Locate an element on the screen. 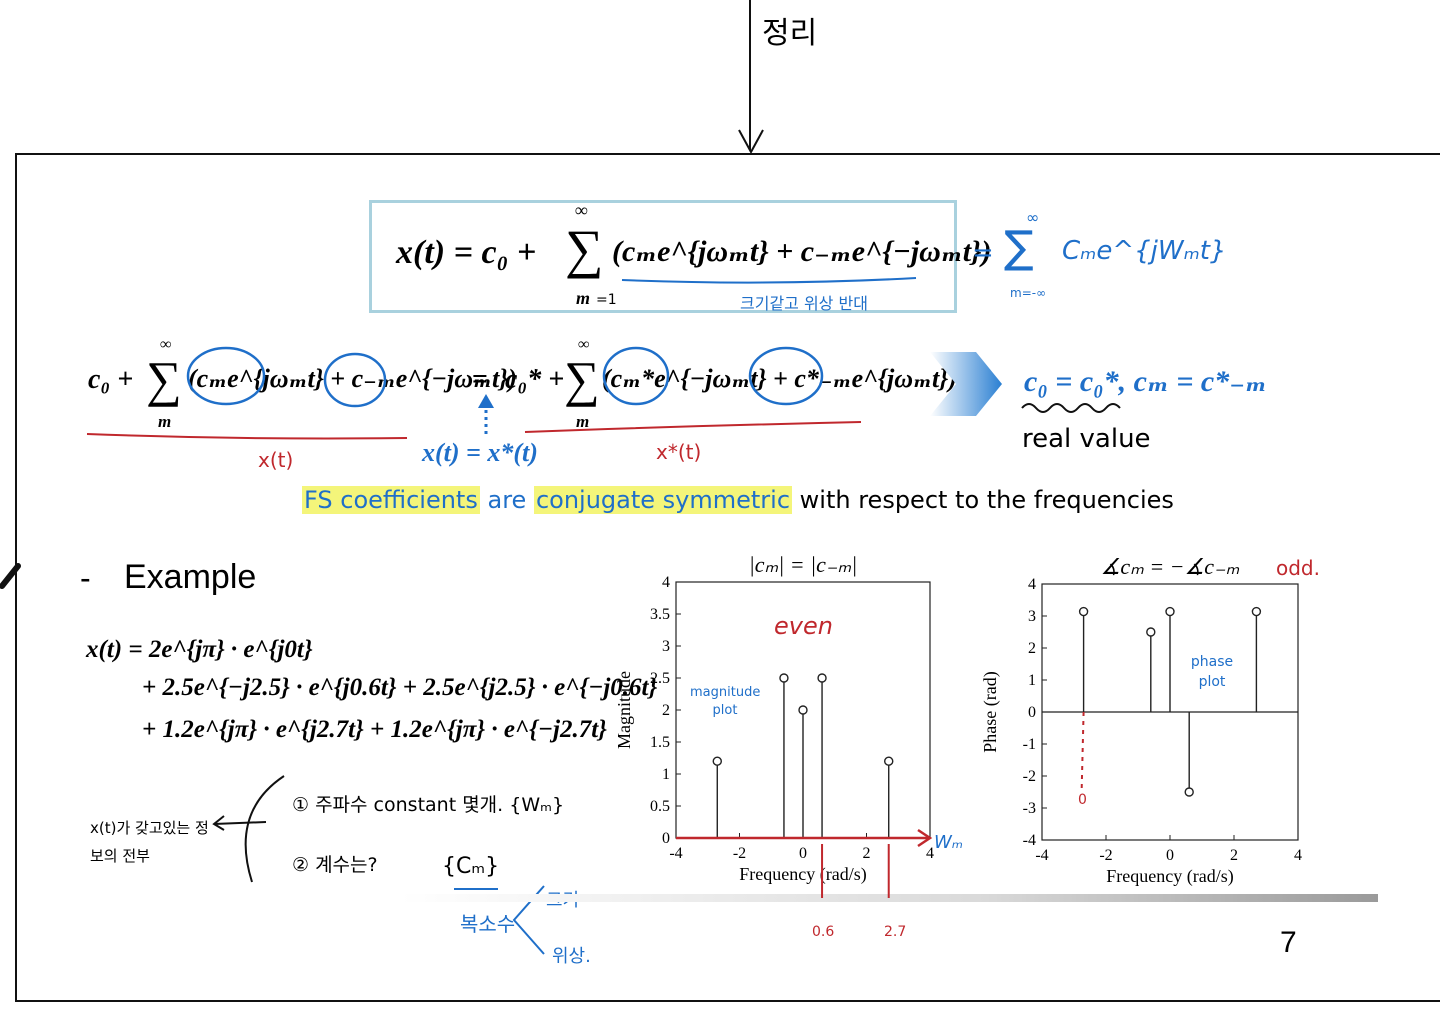  conj-left-note: x(t) is located at coordinates (276, 460).